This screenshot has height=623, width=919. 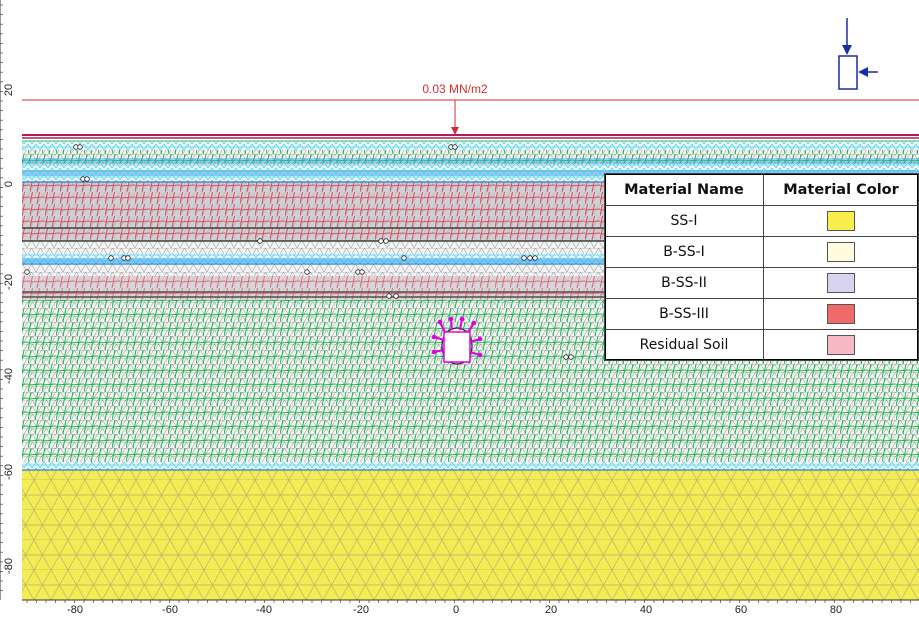 What do you see at coordinates (470, 467) in the screenshot?
I see `cyan-bottom-band` at bounding box center [470, 467].